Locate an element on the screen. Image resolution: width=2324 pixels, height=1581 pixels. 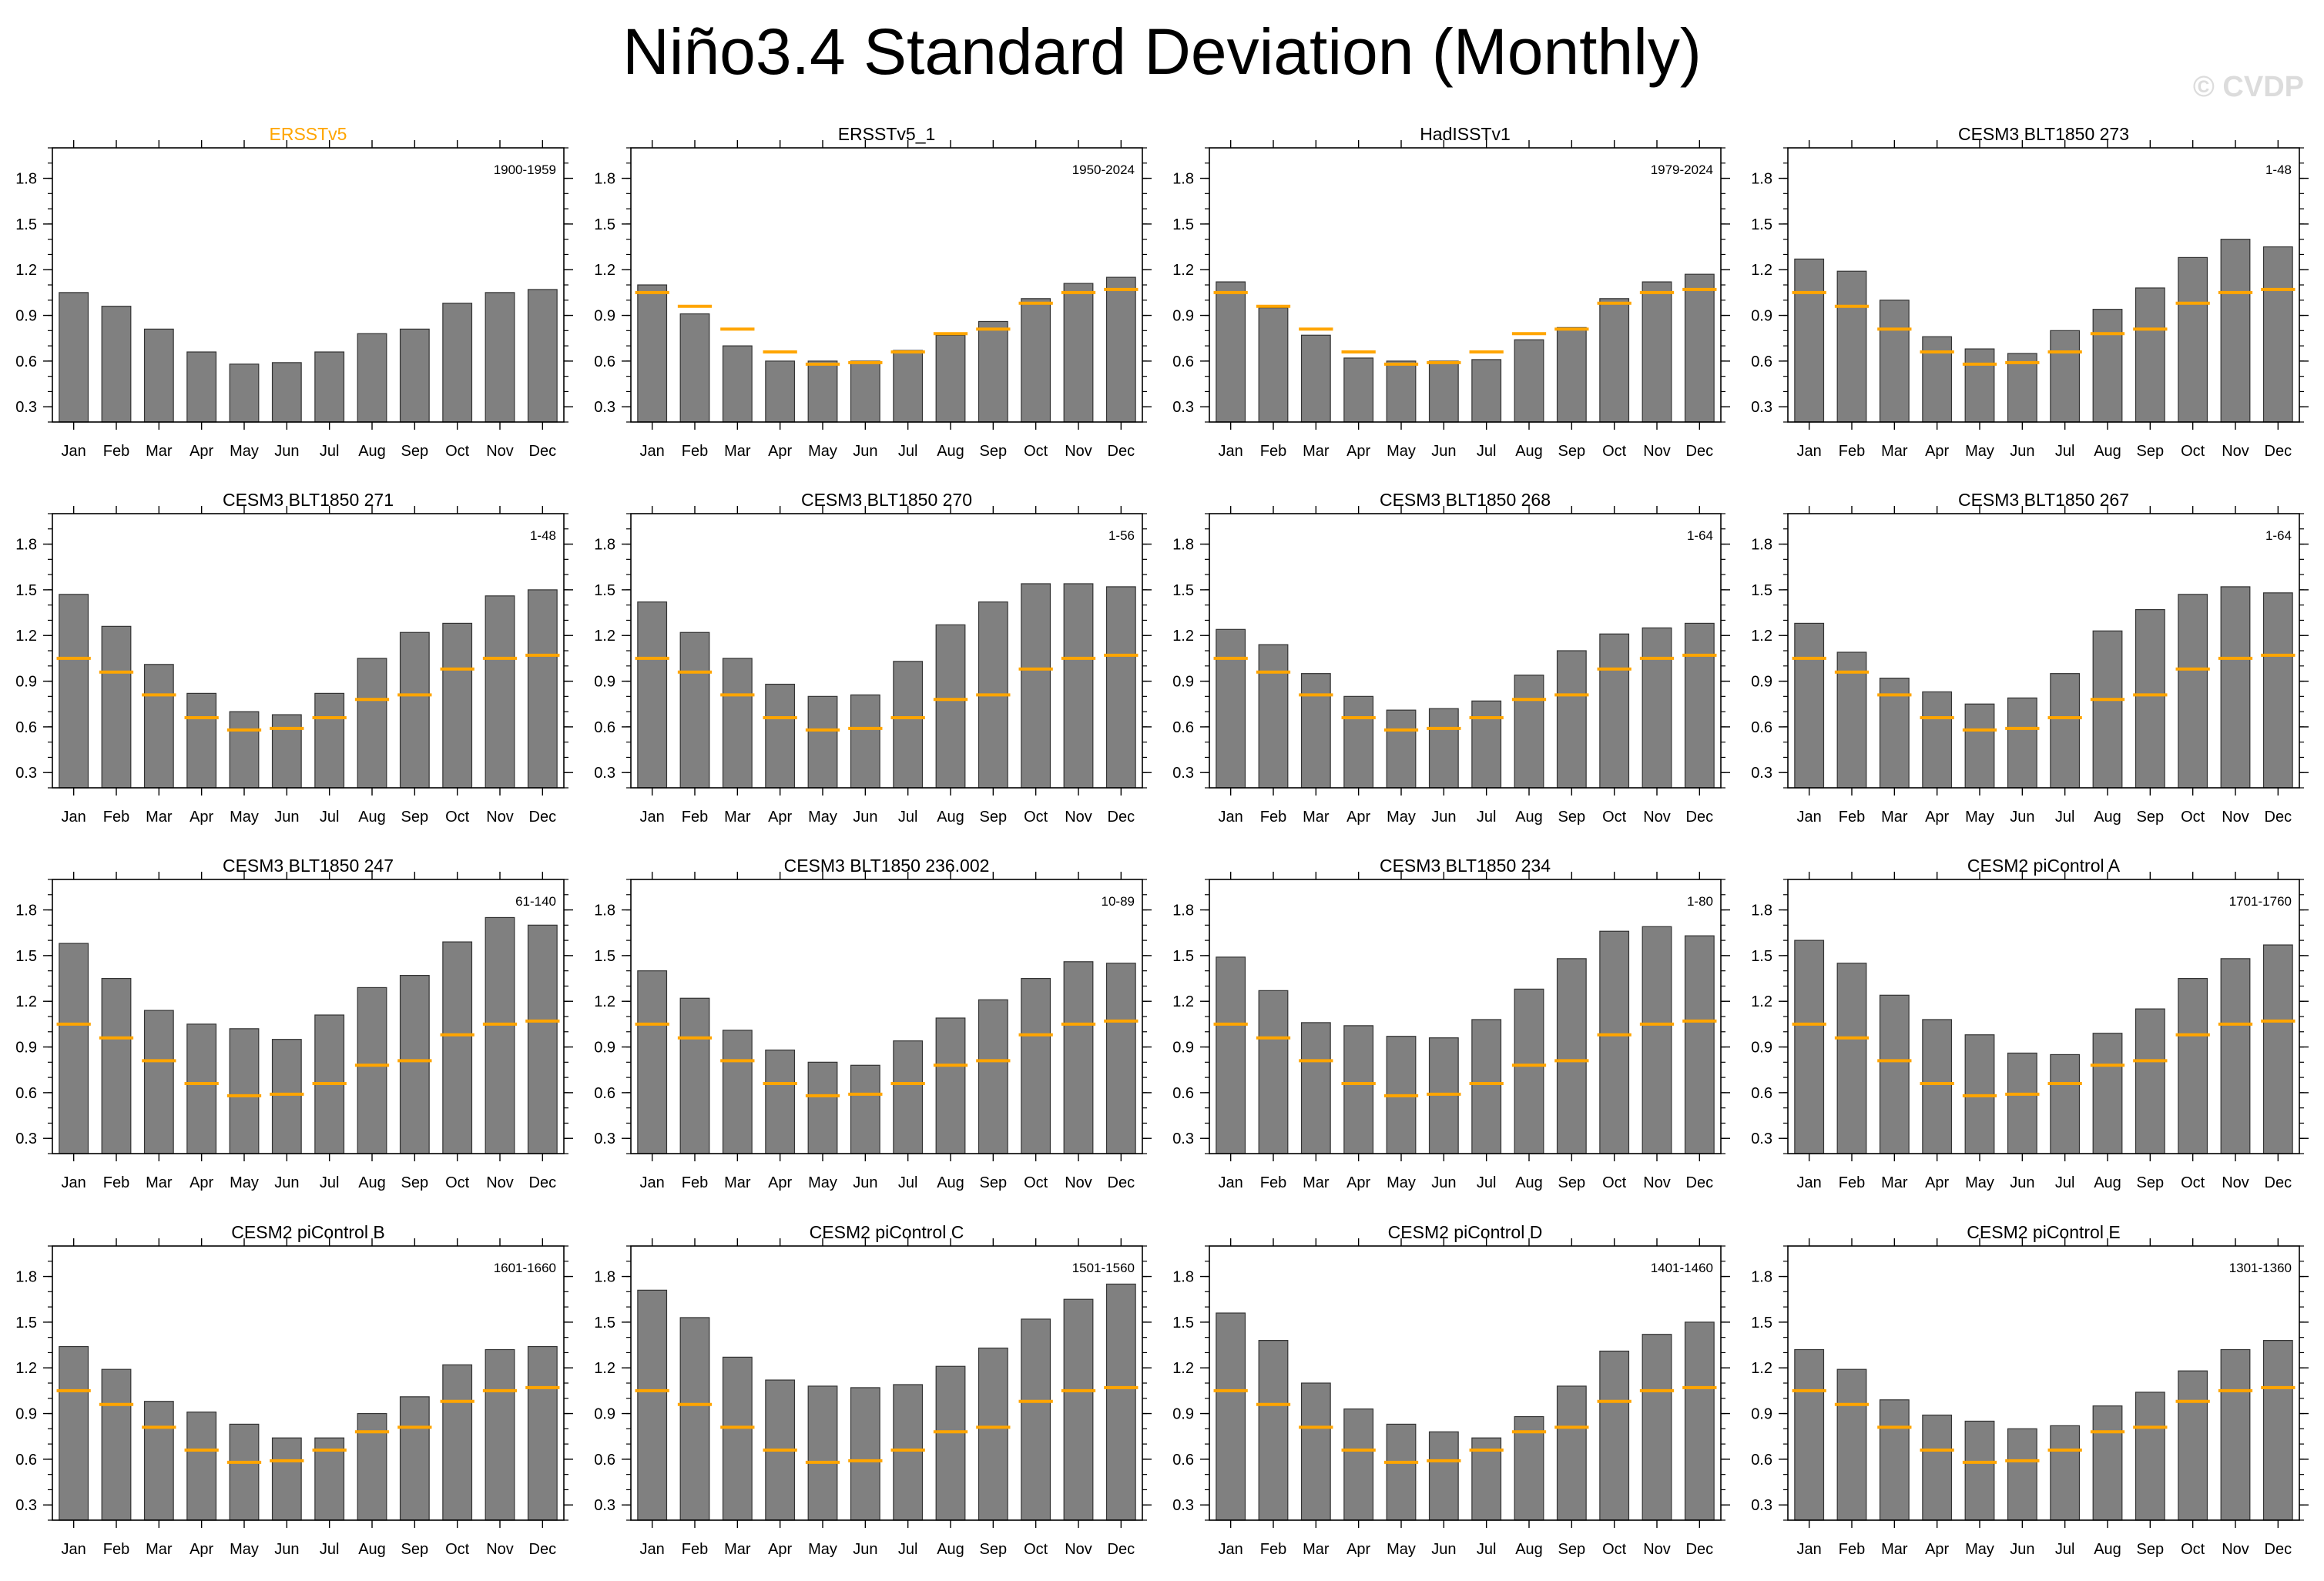
bar-may is located at coordinates (822, 391).